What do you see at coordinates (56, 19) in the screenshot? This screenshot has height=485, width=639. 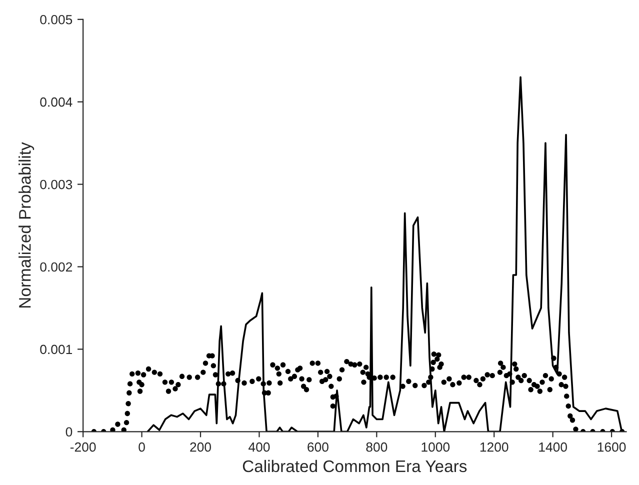 I see `y-tick-label: 0.005` at bounding box center [56, 19].